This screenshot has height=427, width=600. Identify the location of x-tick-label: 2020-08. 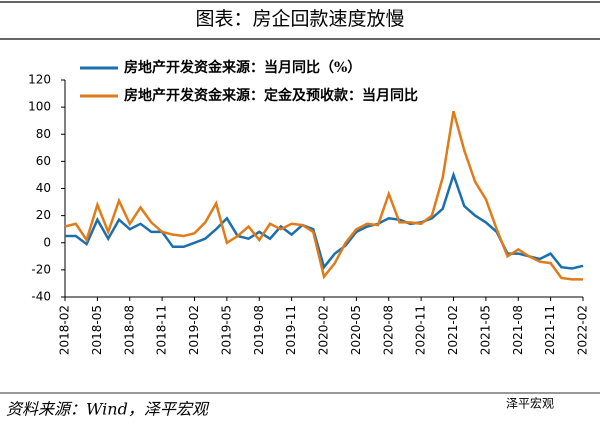
(388, 330).